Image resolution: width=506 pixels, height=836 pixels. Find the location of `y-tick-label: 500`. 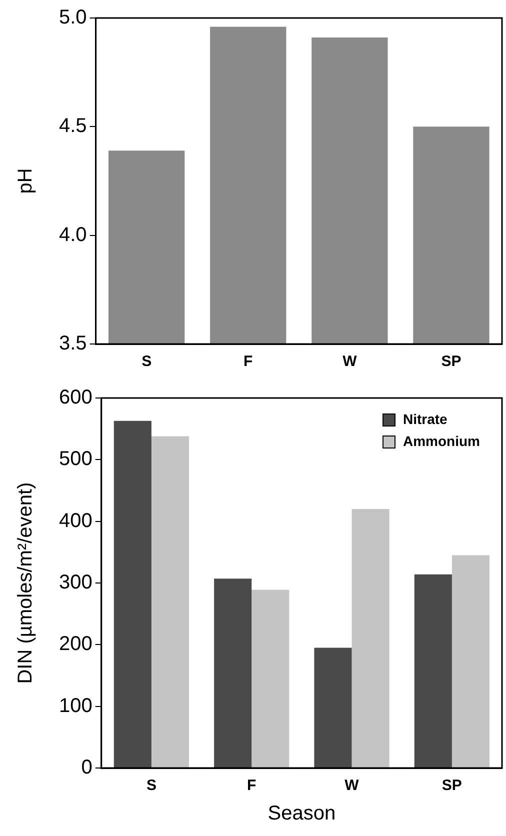

y-tick-label: 500 is located at coordinates (75, 459).